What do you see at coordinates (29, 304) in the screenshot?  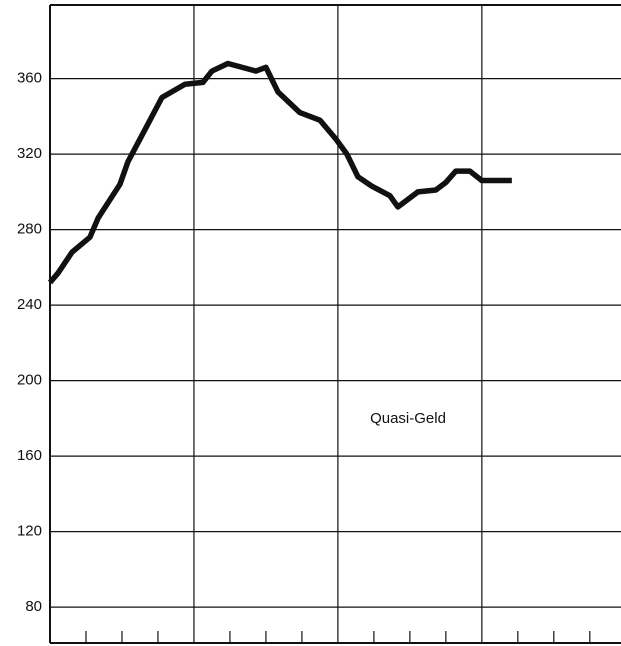 I see `y-tick-label: 240` at bounding box center [29, 304].